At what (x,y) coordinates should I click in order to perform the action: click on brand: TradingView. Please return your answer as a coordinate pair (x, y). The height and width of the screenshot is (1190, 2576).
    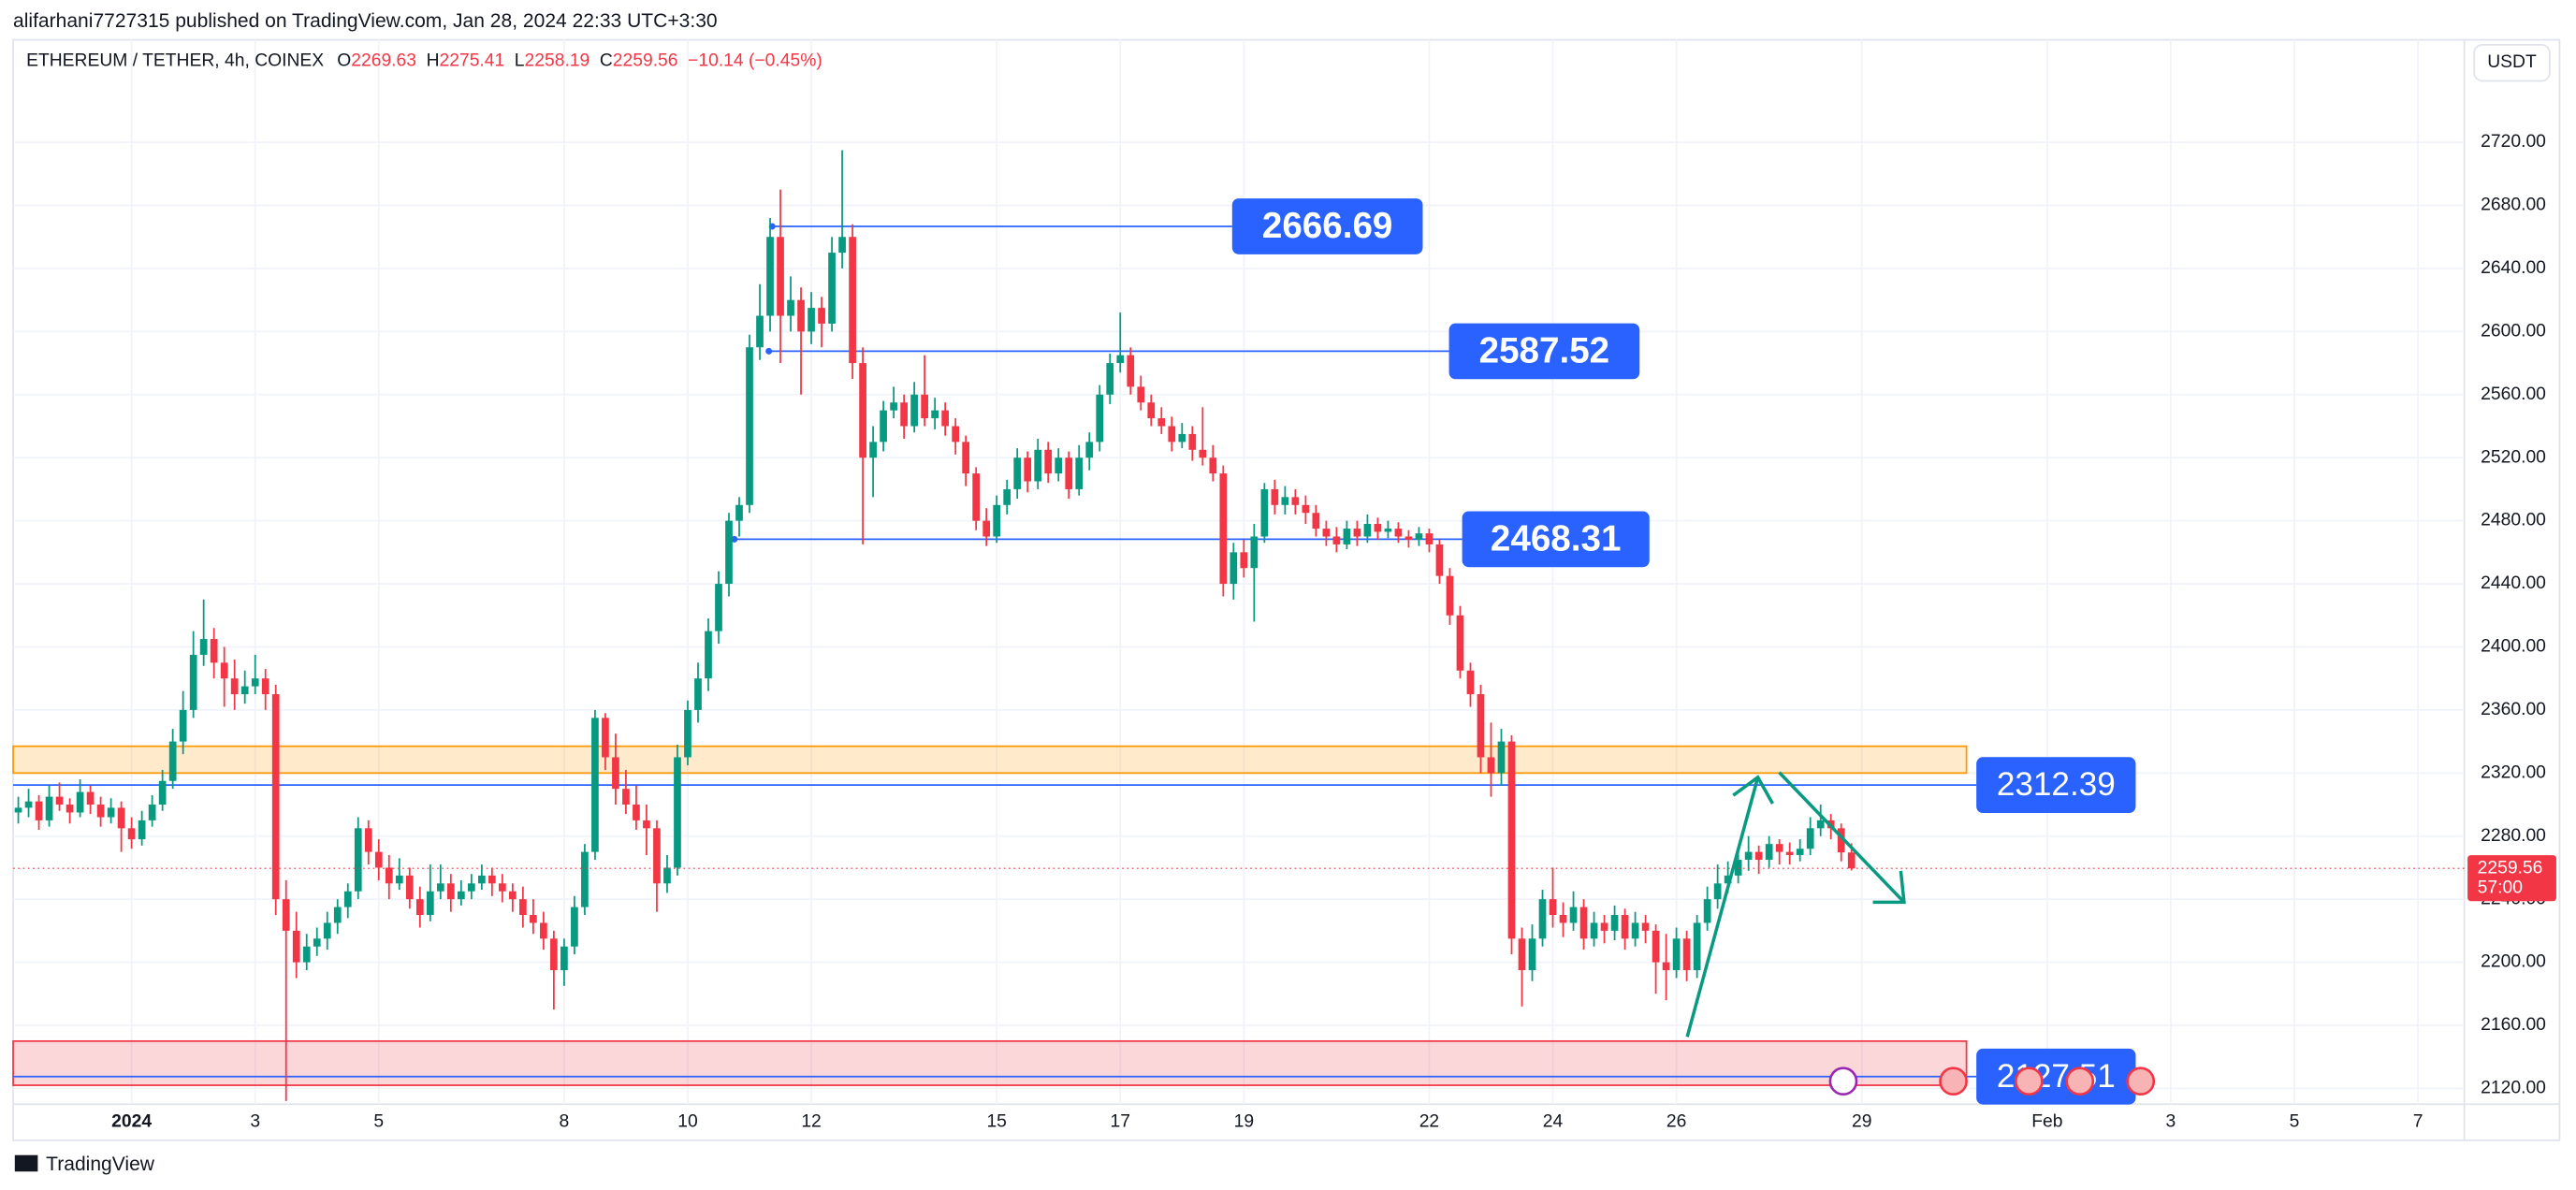
    Looking at the image, I should click on (84, 1164).